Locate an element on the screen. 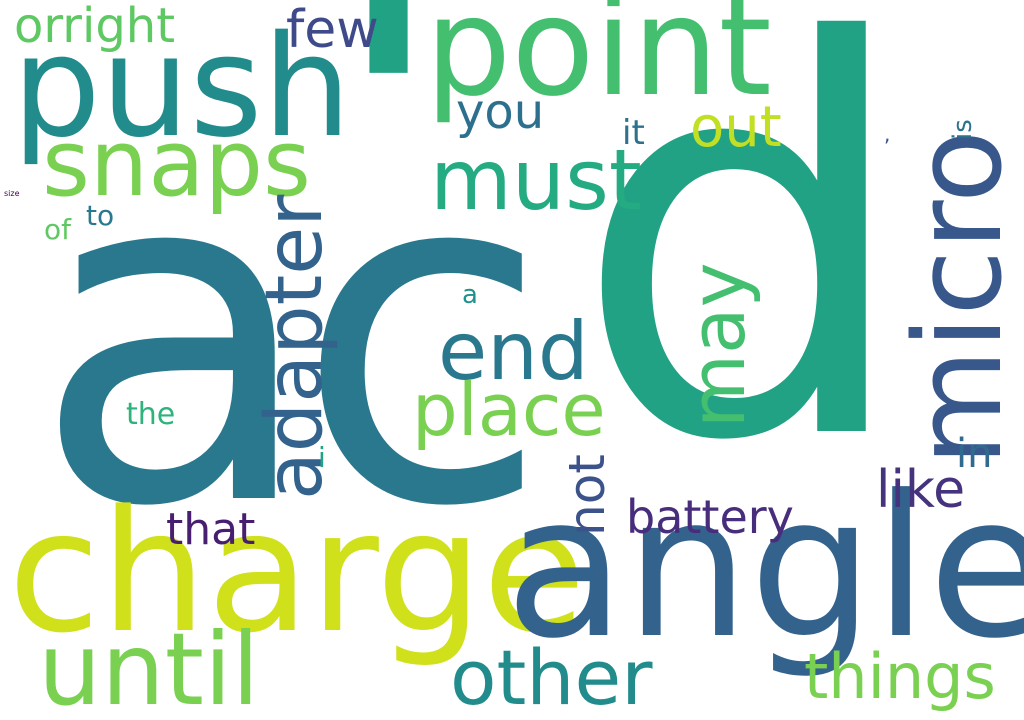 Image resolution: width=1024 pixels, height=720 pixels. word-you: you is located at coordinates (500, 112).